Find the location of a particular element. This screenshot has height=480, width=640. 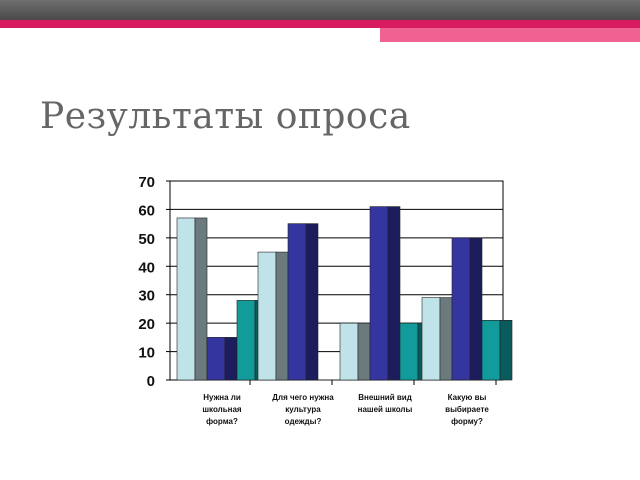

category-label: Внешний вид is located at coordinates (385, 397).